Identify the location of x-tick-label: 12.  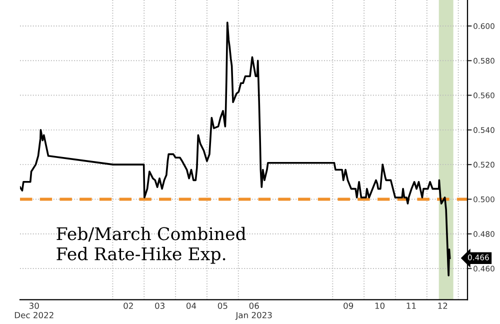
(443, 305).